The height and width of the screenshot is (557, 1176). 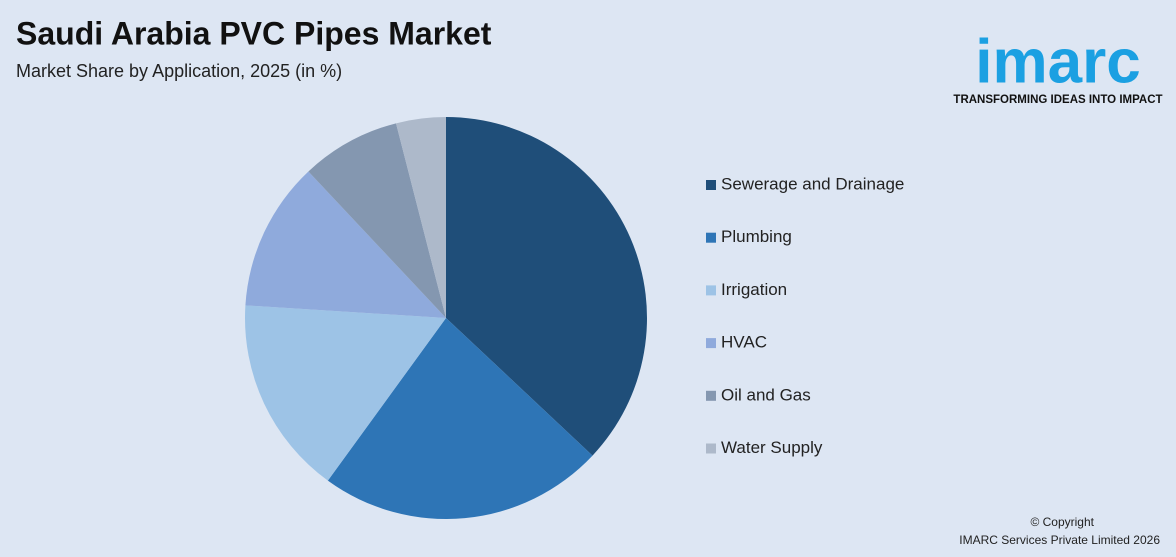 I want to click on company: IMARC Services Private Limited 2026, so click(x=1059, y=540).